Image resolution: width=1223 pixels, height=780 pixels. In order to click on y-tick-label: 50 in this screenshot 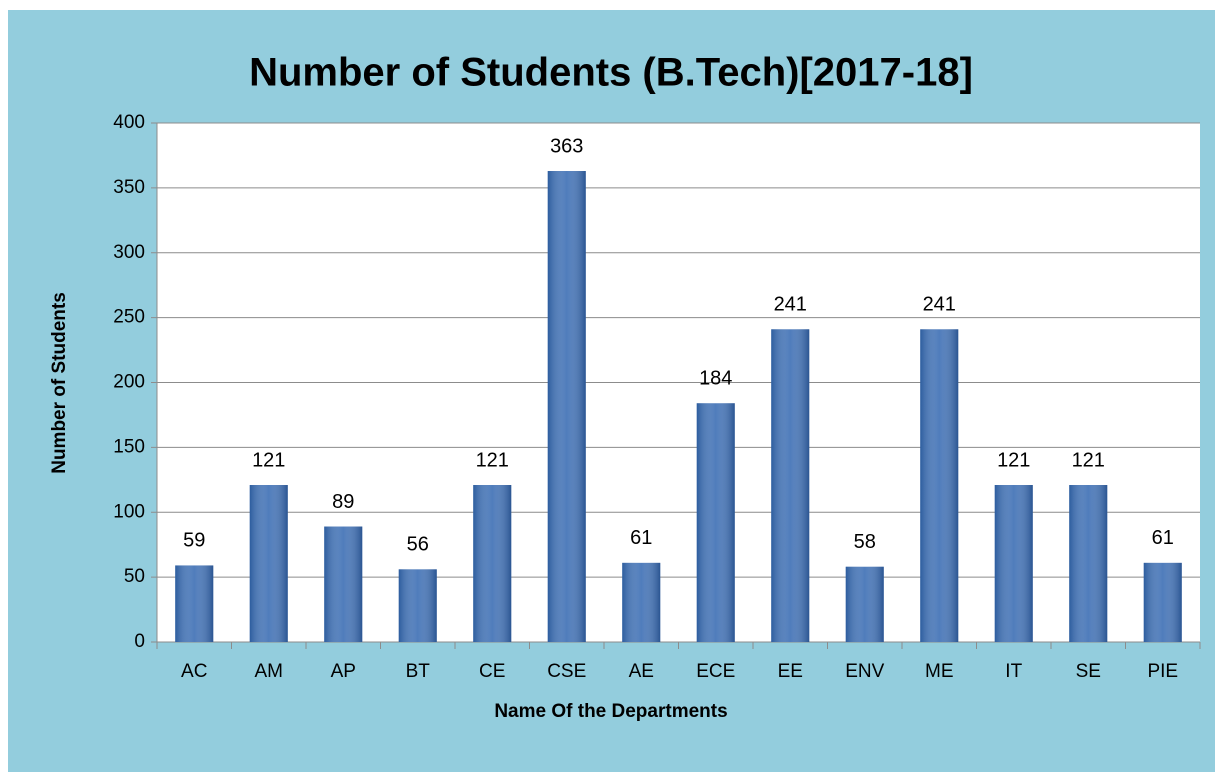, I will do `click(134, 576)`.